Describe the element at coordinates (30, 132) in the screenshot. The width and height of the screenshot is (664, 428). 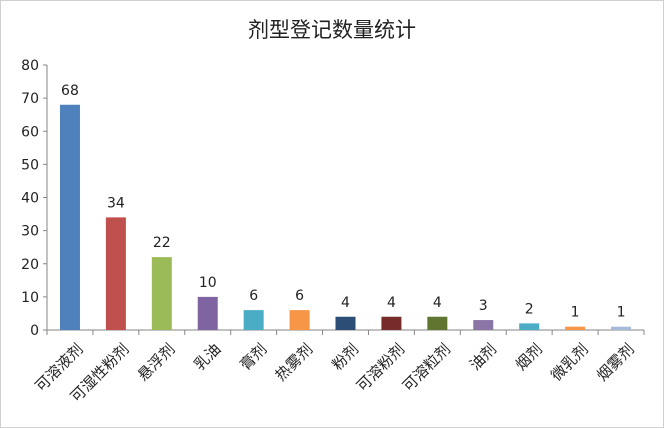
I see `y-tick-label: 60` at that location.